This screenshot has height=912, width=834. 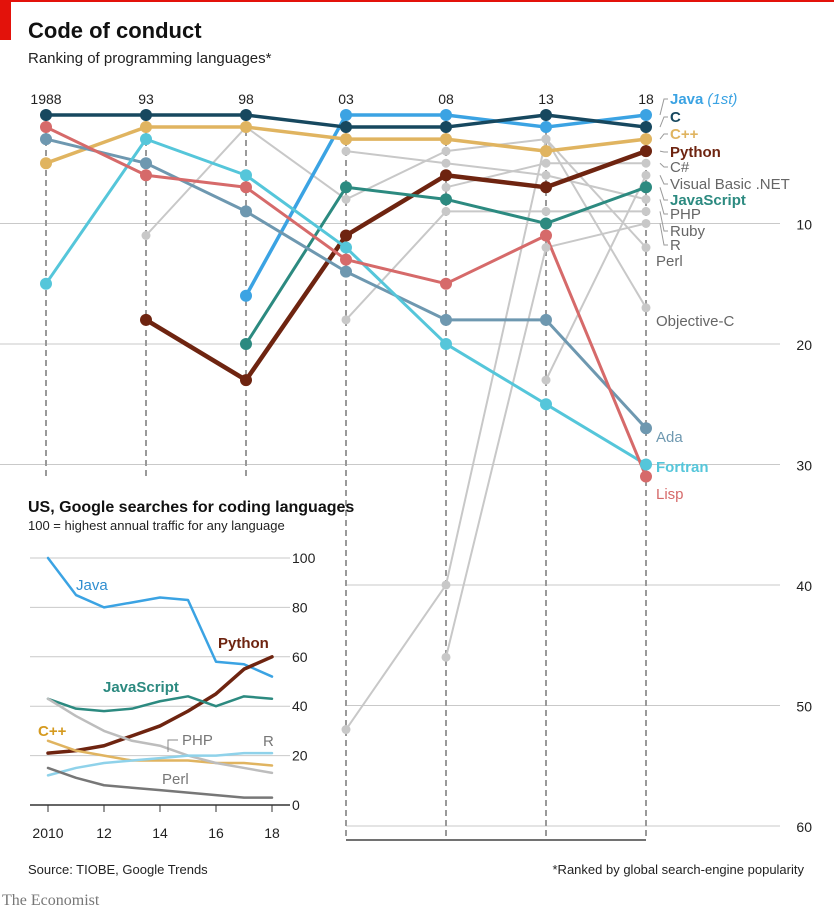 What do you see at coordinates (160, 736) in the screenshot?
I see `inset-line-php` at bounding box center [160, 736].